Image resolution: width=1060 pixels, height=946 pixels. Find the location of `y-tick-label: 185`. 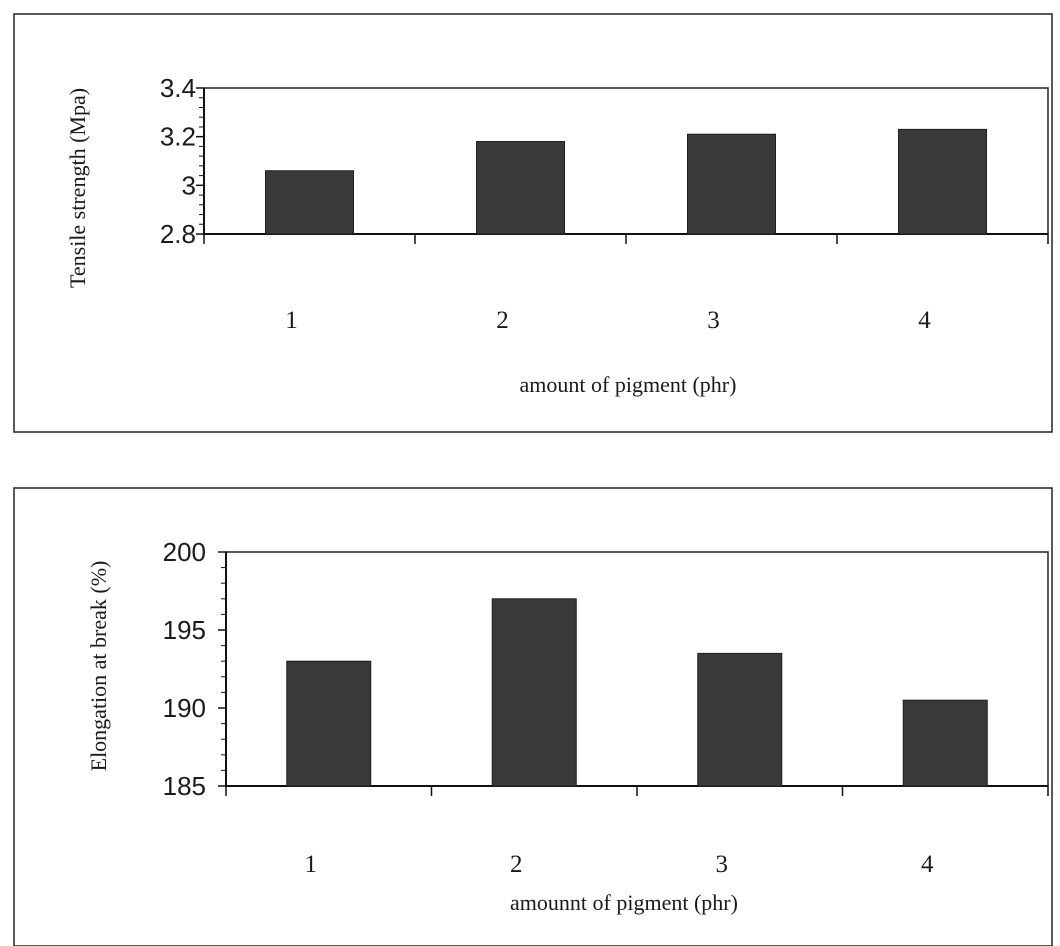

y-tick-label: 185 is located at coordinates (184, 786).